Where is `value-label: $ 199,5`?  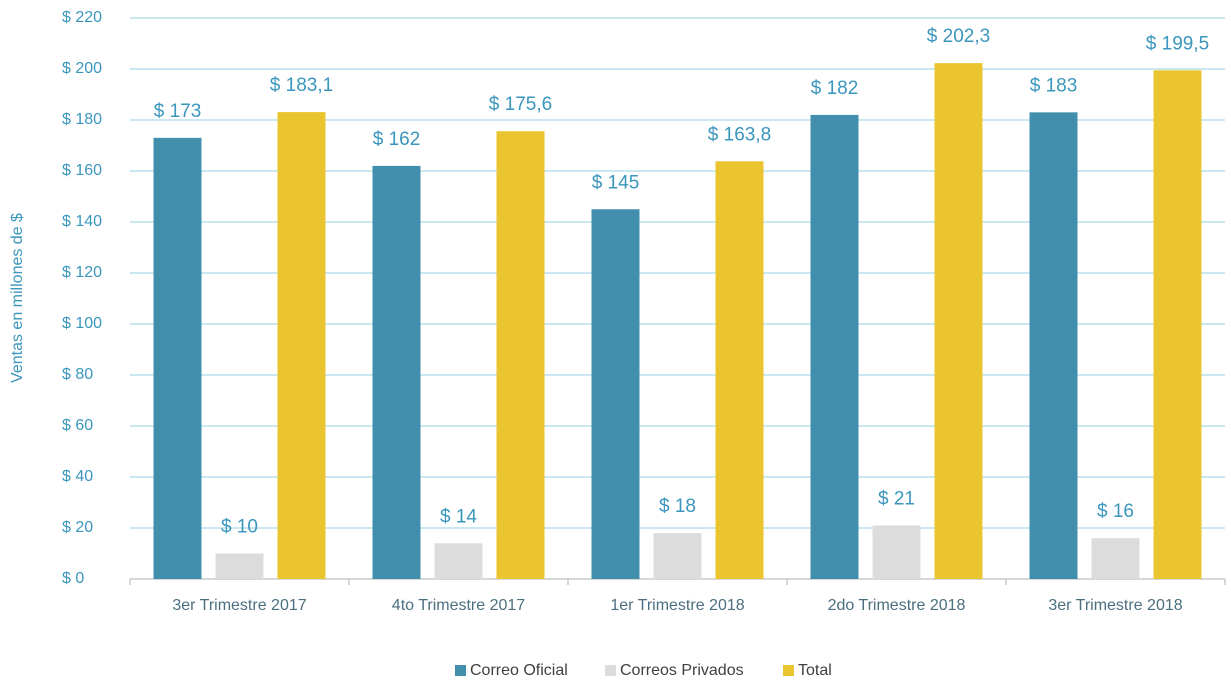
value-label: $ 199,5 is located at coordinates (1177, 43).